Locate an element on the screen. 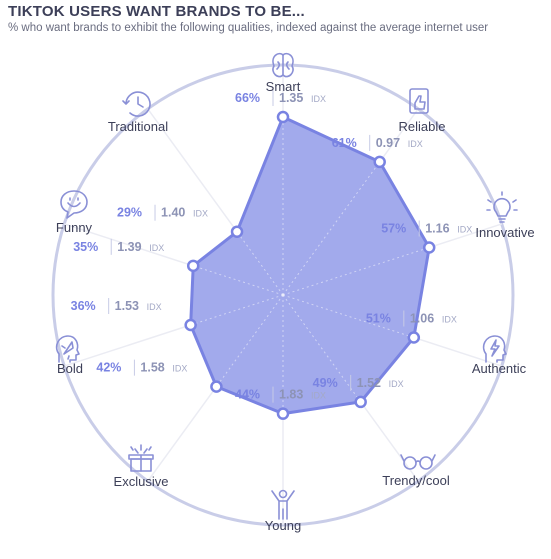 This screenshot has width=551, height=559. index-value: 1.39 is located at coordinates (129, 247).